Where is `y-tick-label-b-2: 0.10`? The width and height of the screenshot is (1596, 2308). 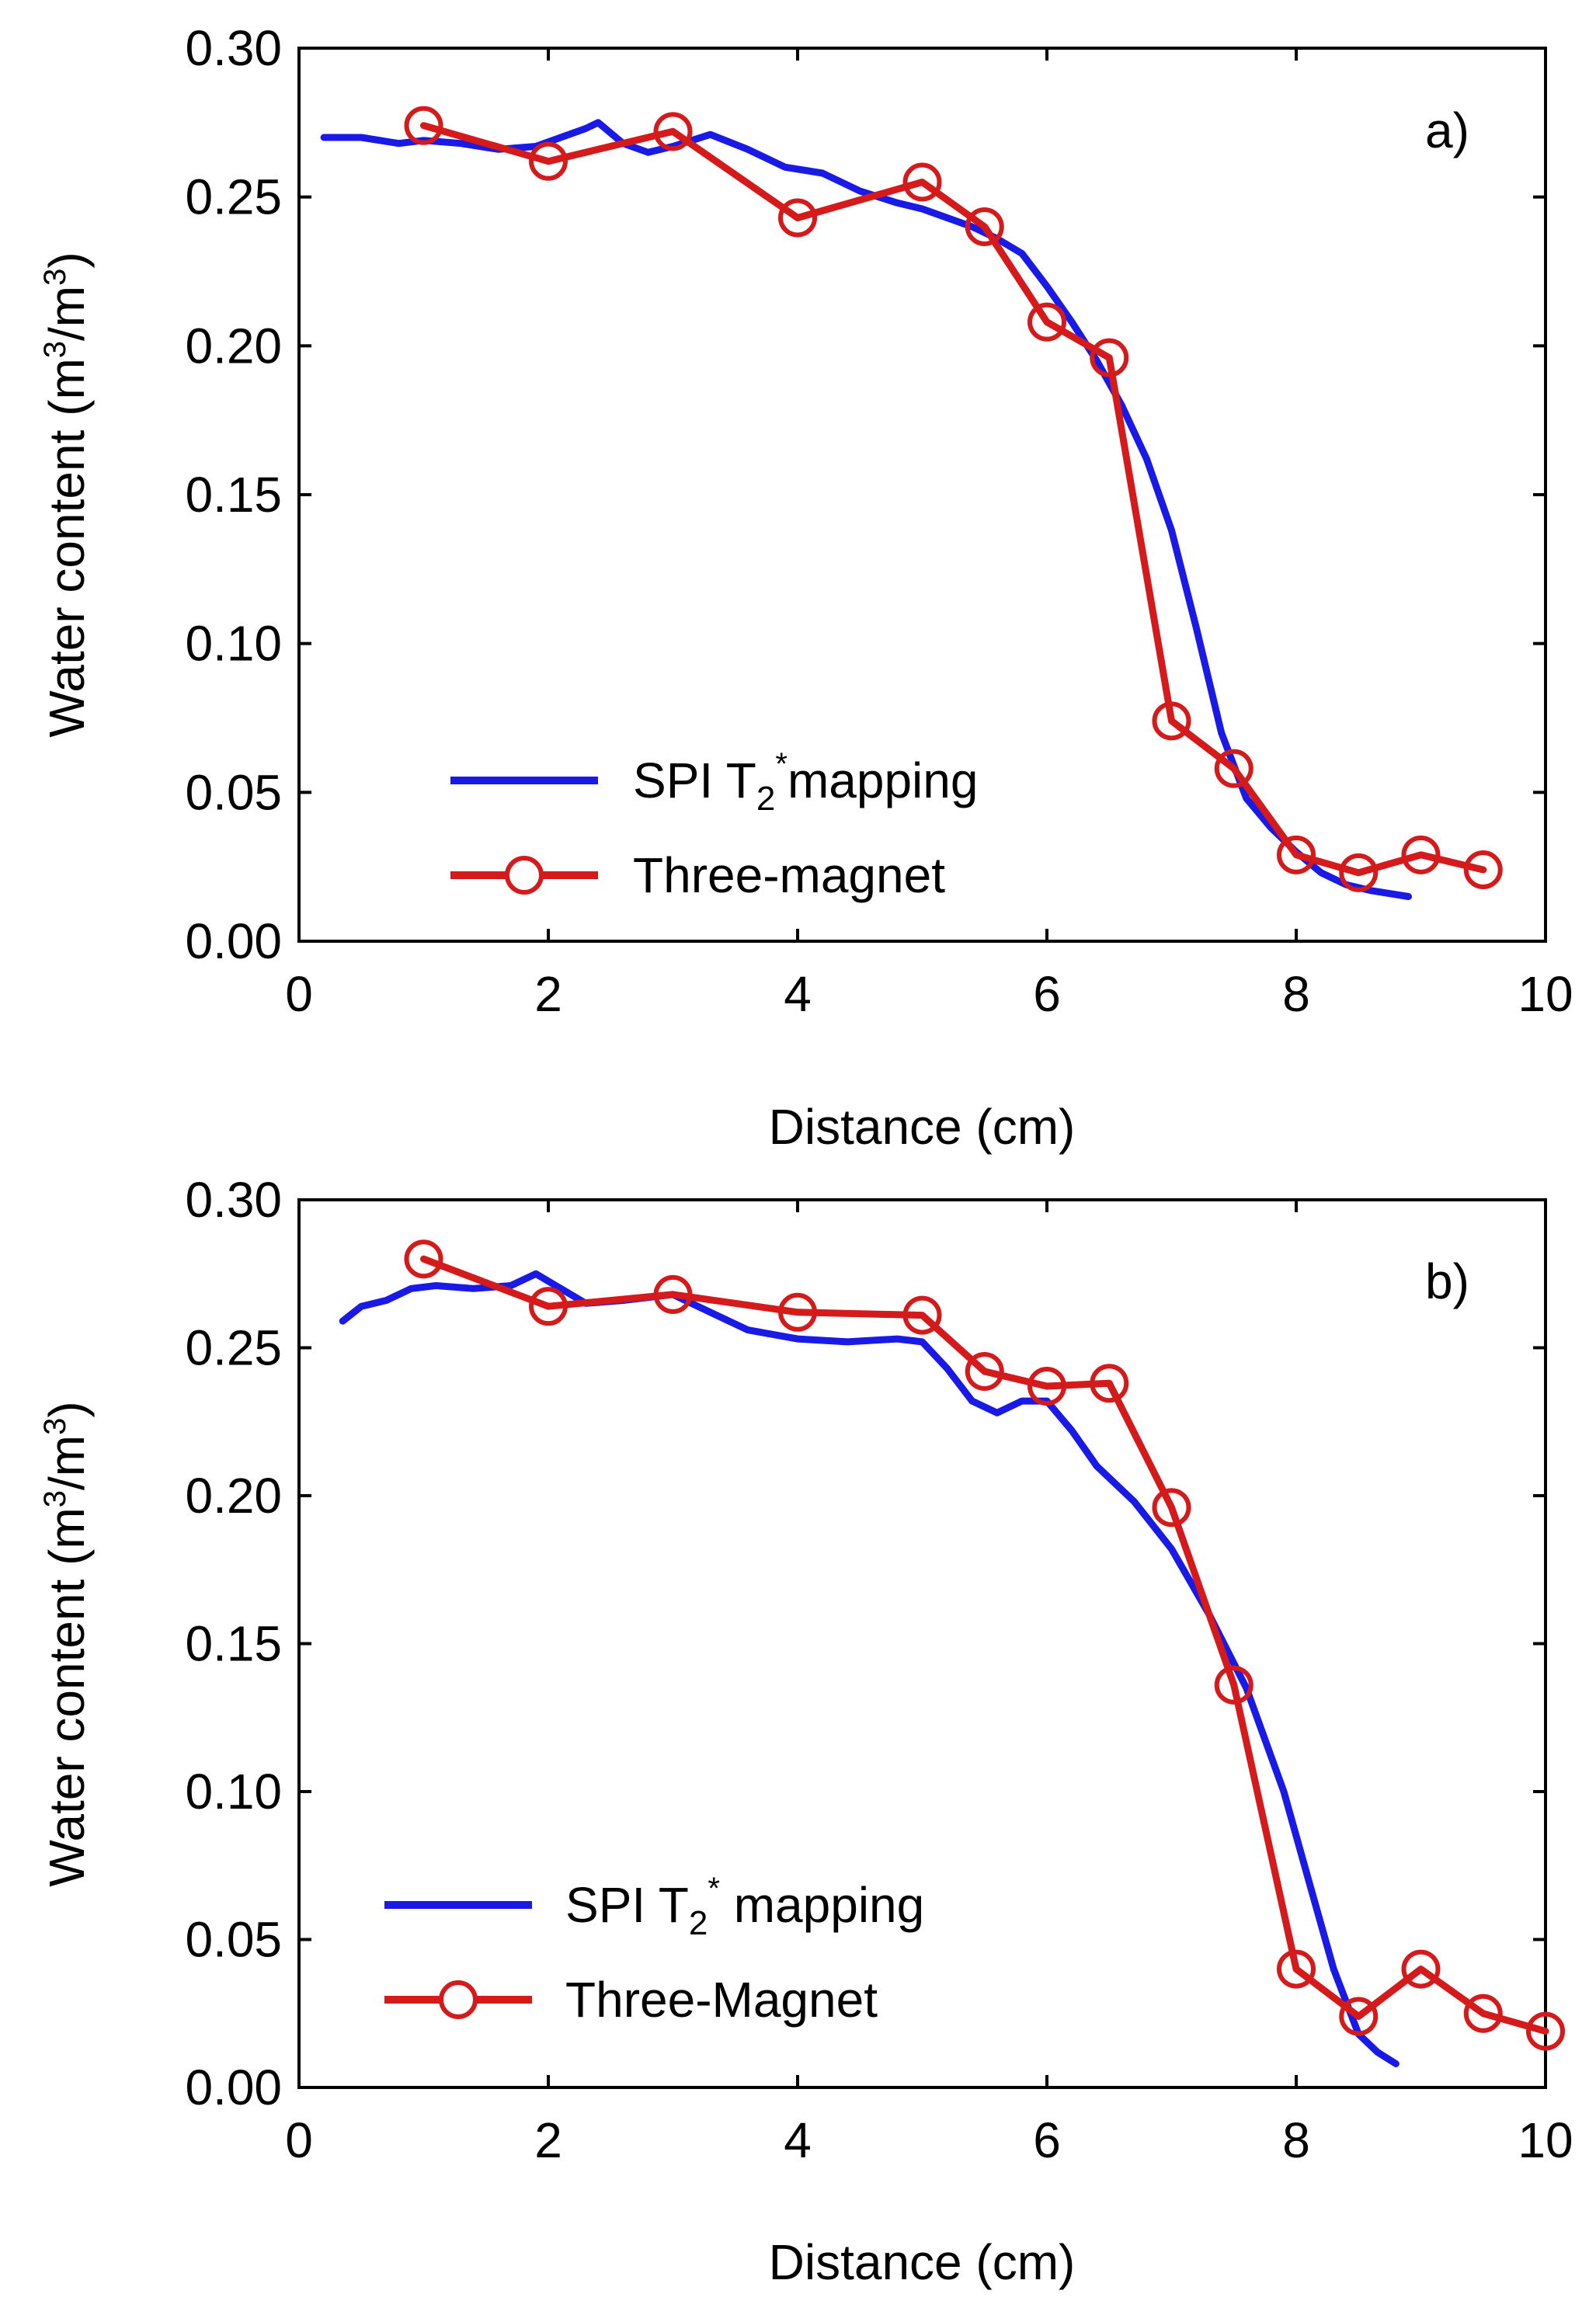
y-tick-label-b-2: 0.10 is located at coordinates (233, 1792).